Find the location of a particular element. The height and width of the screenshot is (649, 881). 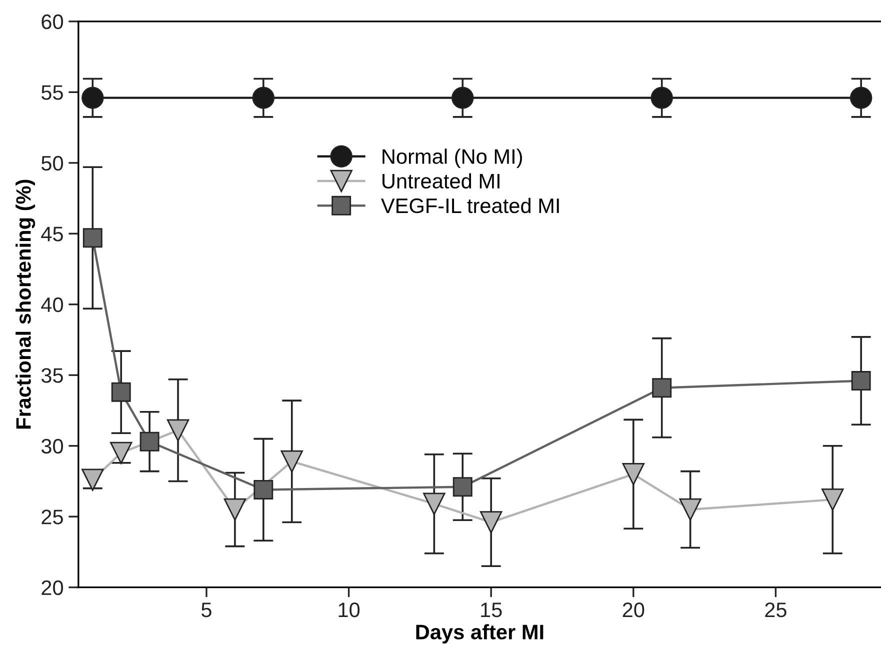

legend-label: Untreated MI is located at coordinates (441, 181).